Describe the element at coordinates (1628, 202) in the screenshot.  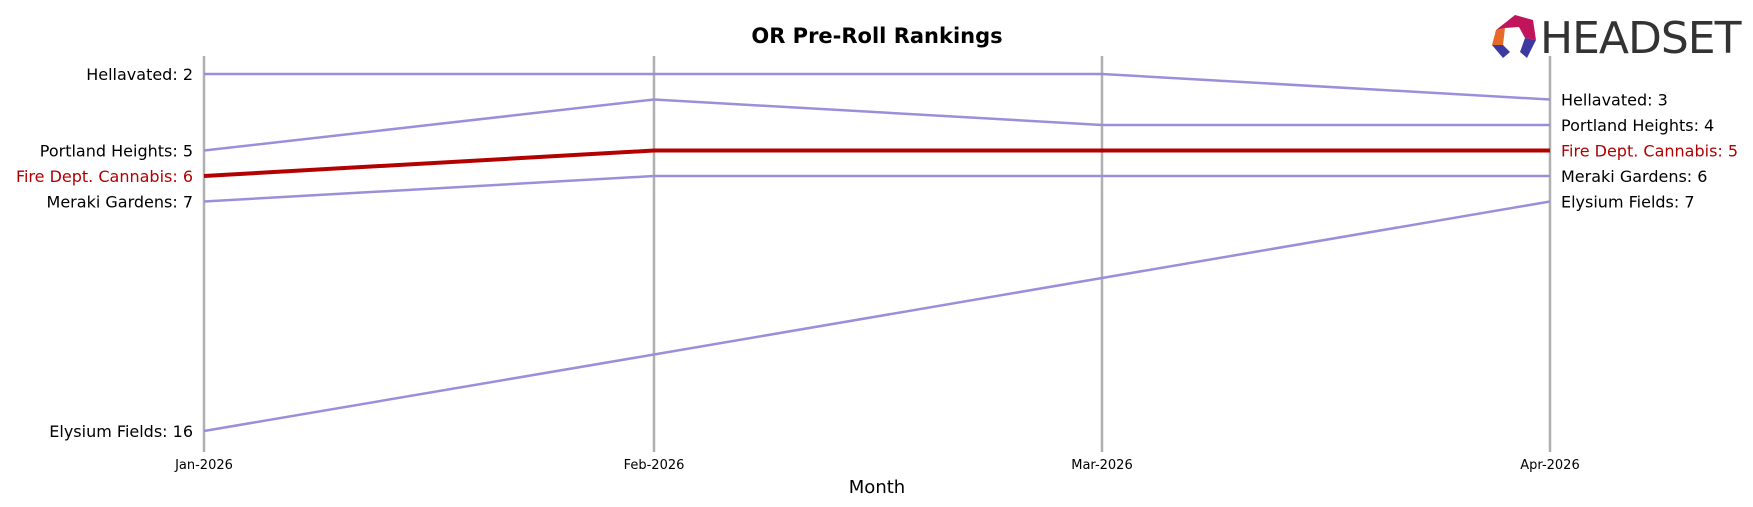
I see `end-label: Elysium Fields: 7` at that location.